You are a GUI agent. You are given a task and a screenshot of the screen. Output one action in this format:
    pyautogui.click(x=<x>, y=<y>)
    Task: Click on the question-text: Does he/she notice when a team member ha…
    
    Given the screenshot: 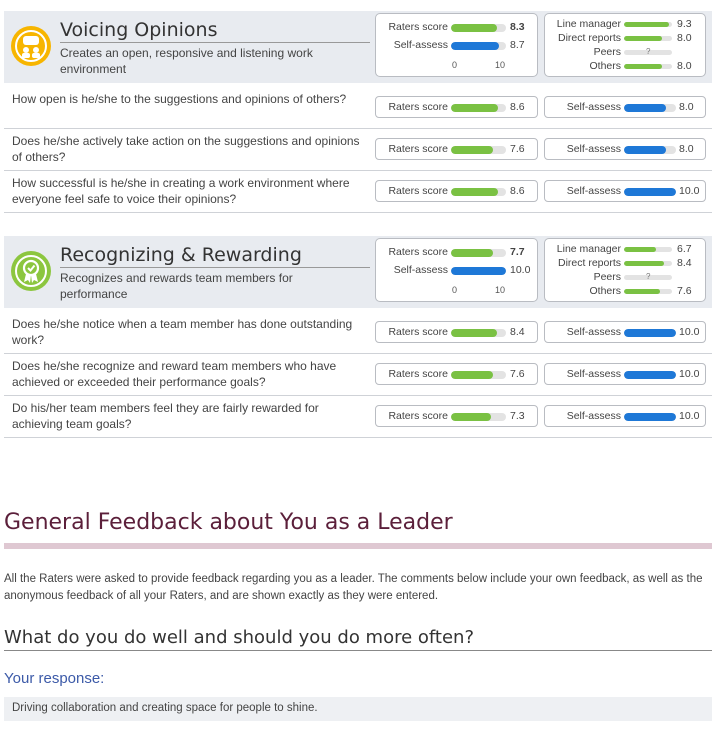 What is the action you would take?
    pyautogui.click(x=182, y=332)
    